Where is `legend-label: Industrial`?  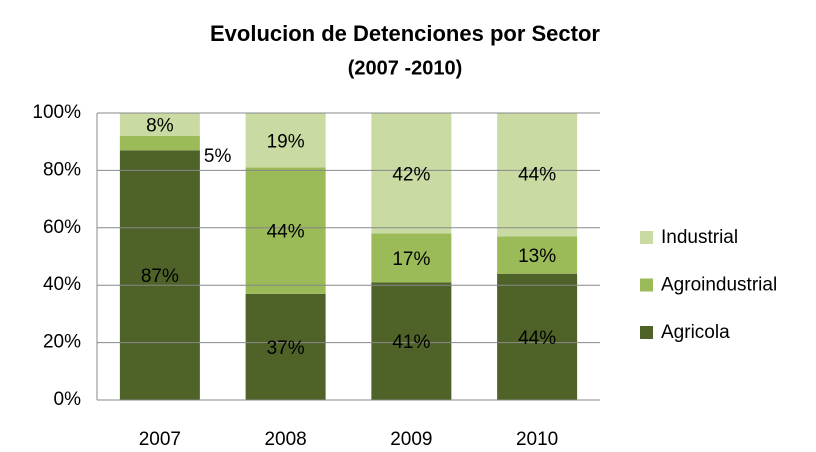 legend-label: Industrial is located at coordinates (699, 237).